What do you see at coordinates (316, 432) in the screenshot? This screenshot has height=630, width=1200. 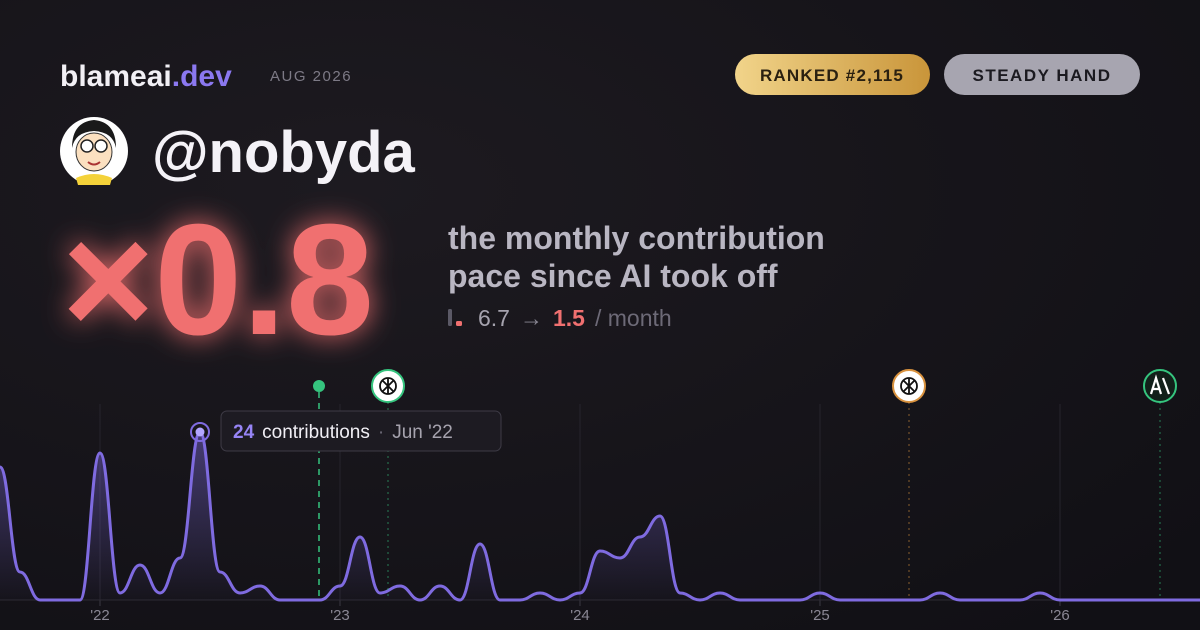 I see `tooltip-label: contributions` at bounding box center [316, 432].